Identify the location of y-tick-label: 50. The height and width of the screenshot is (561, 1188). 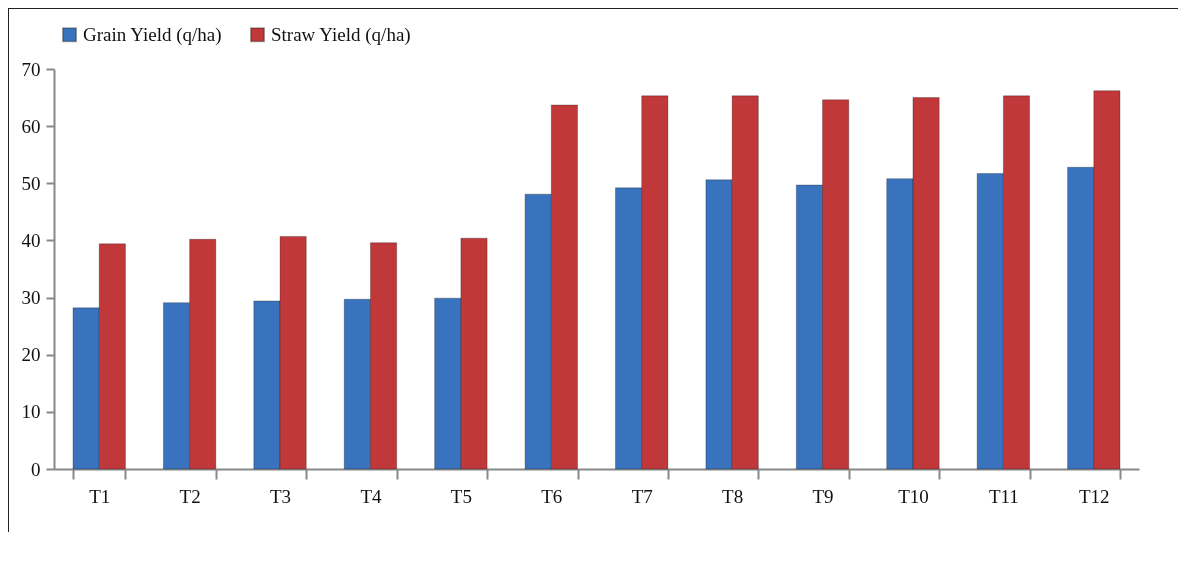
(31, 183).